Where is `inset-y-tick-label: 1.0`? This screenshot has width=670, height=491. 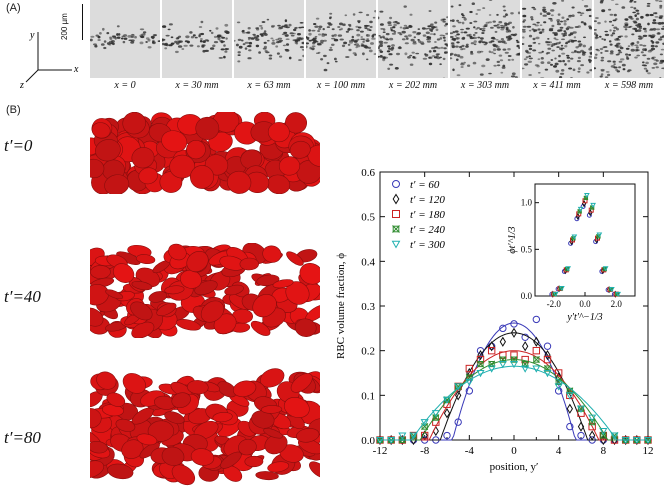 inset-y-tick-label: 1.0 is located at coordinates (527, 203).